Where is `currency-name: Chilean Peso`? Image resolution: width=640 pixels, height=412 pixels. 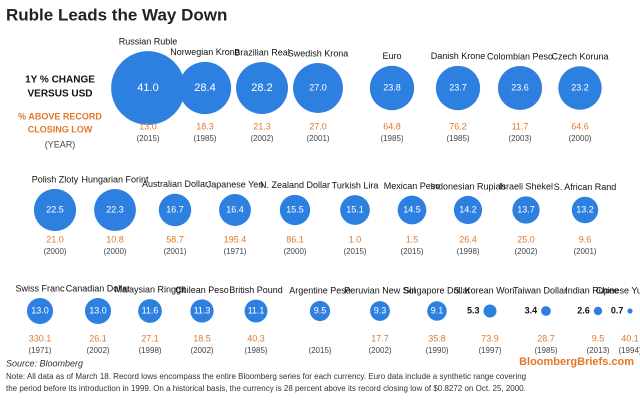 currency-name: Chilean Peso is located at coordinates (202, 290).